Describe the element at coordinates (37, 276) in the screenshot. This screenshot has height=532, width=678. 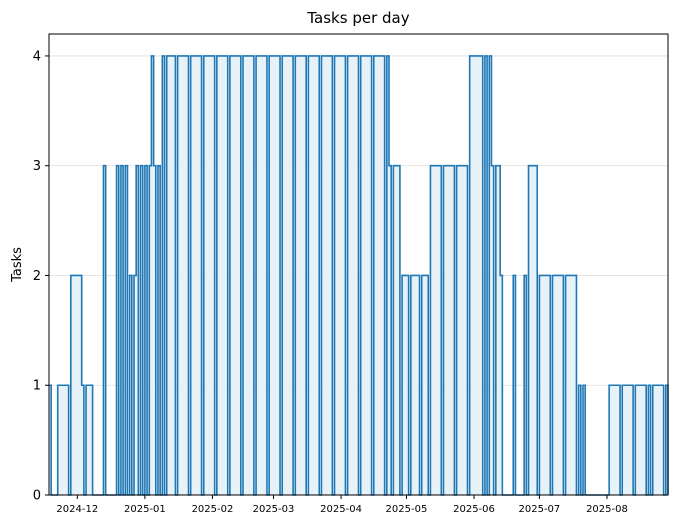
I see `y-tick-label: 2` at that location.